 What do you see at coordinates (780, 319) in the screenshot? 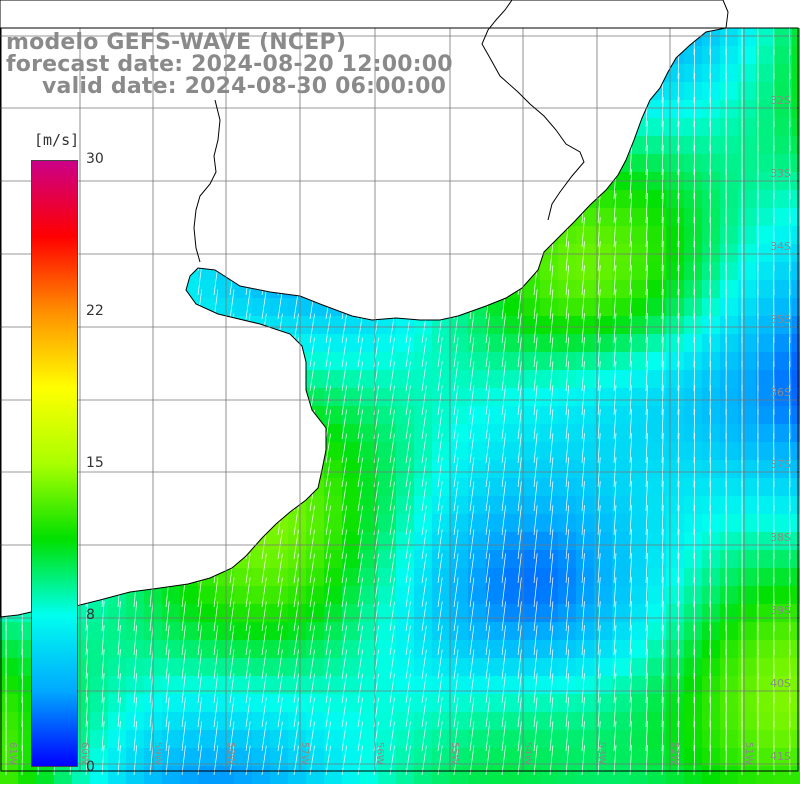
I see `latitude-label: 35S` at bounding box center [780, 319].